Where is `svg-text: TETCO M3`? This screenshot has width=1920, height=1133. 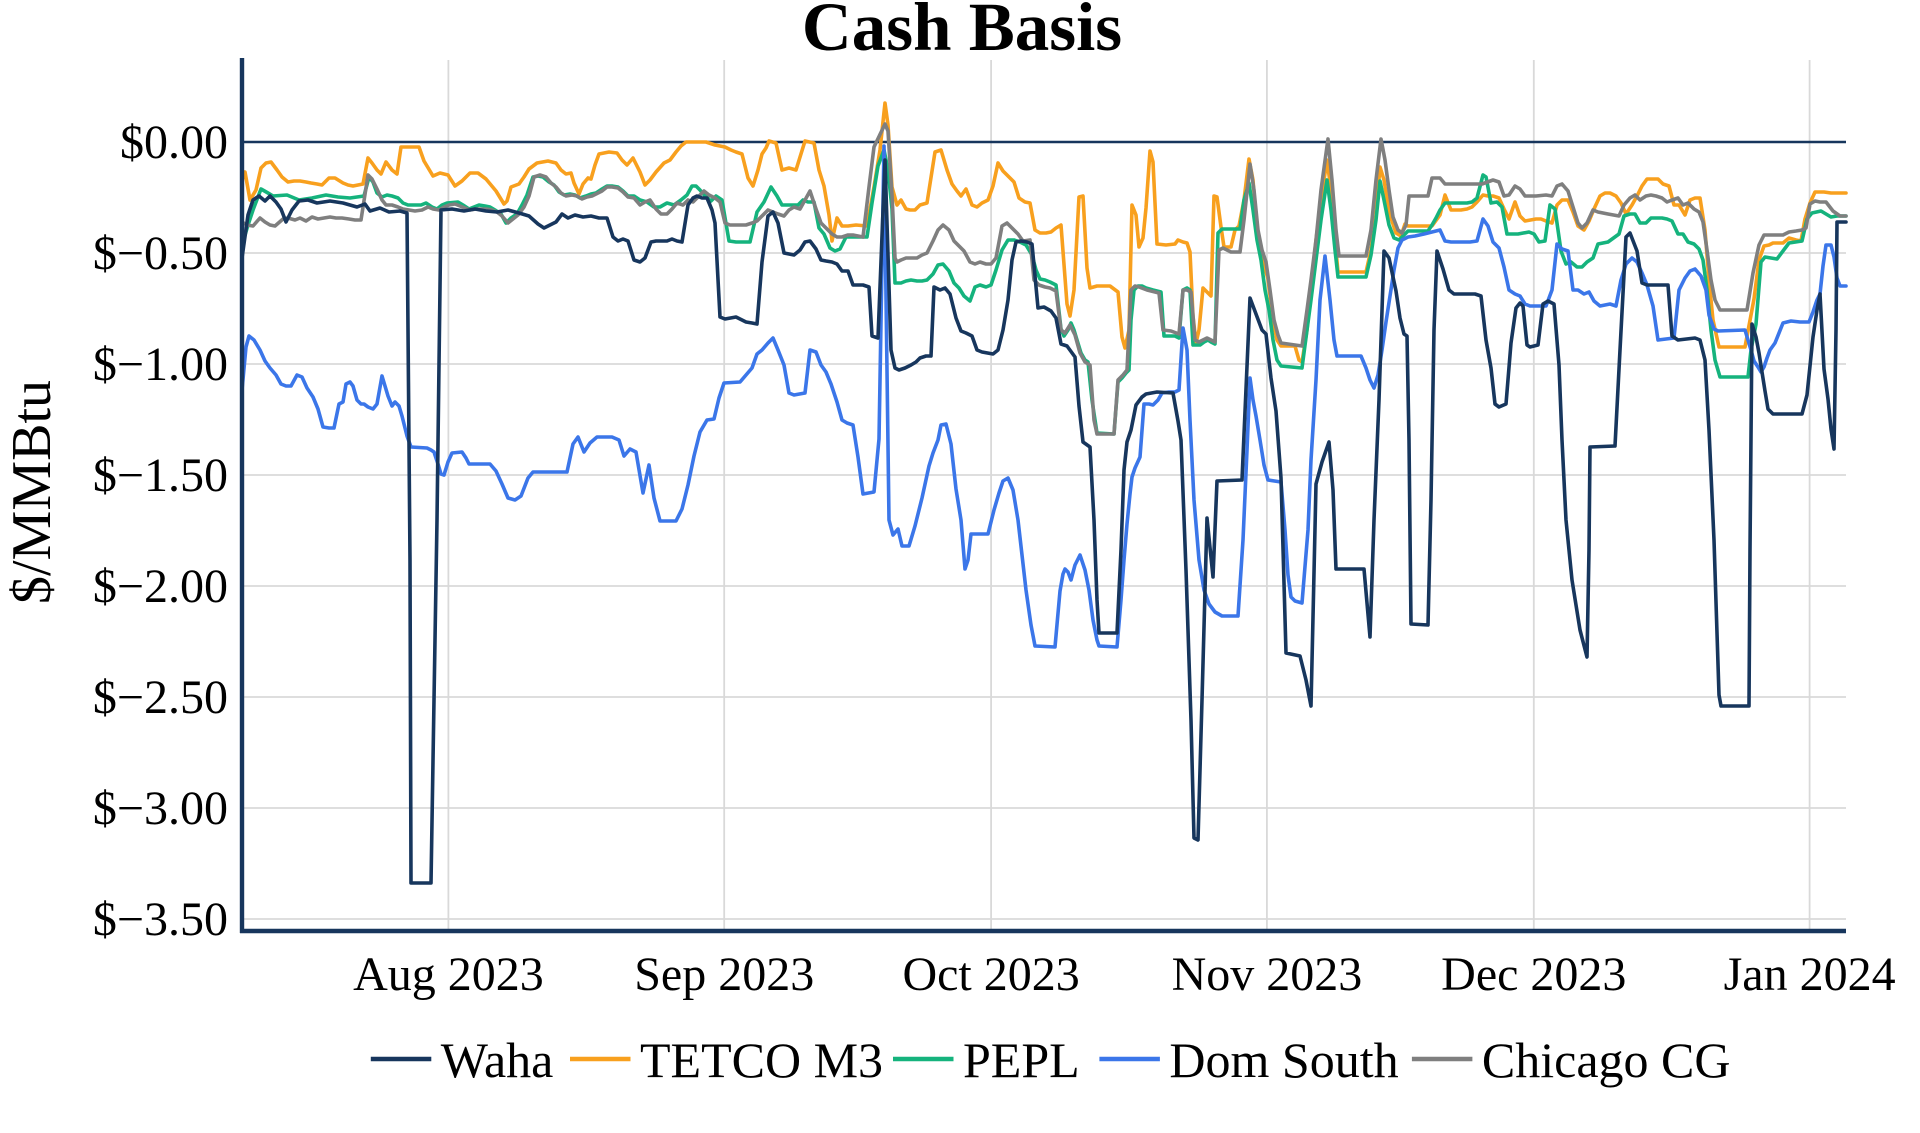 svg-text: TETCO M3 is located at coordinates (761, 1060).